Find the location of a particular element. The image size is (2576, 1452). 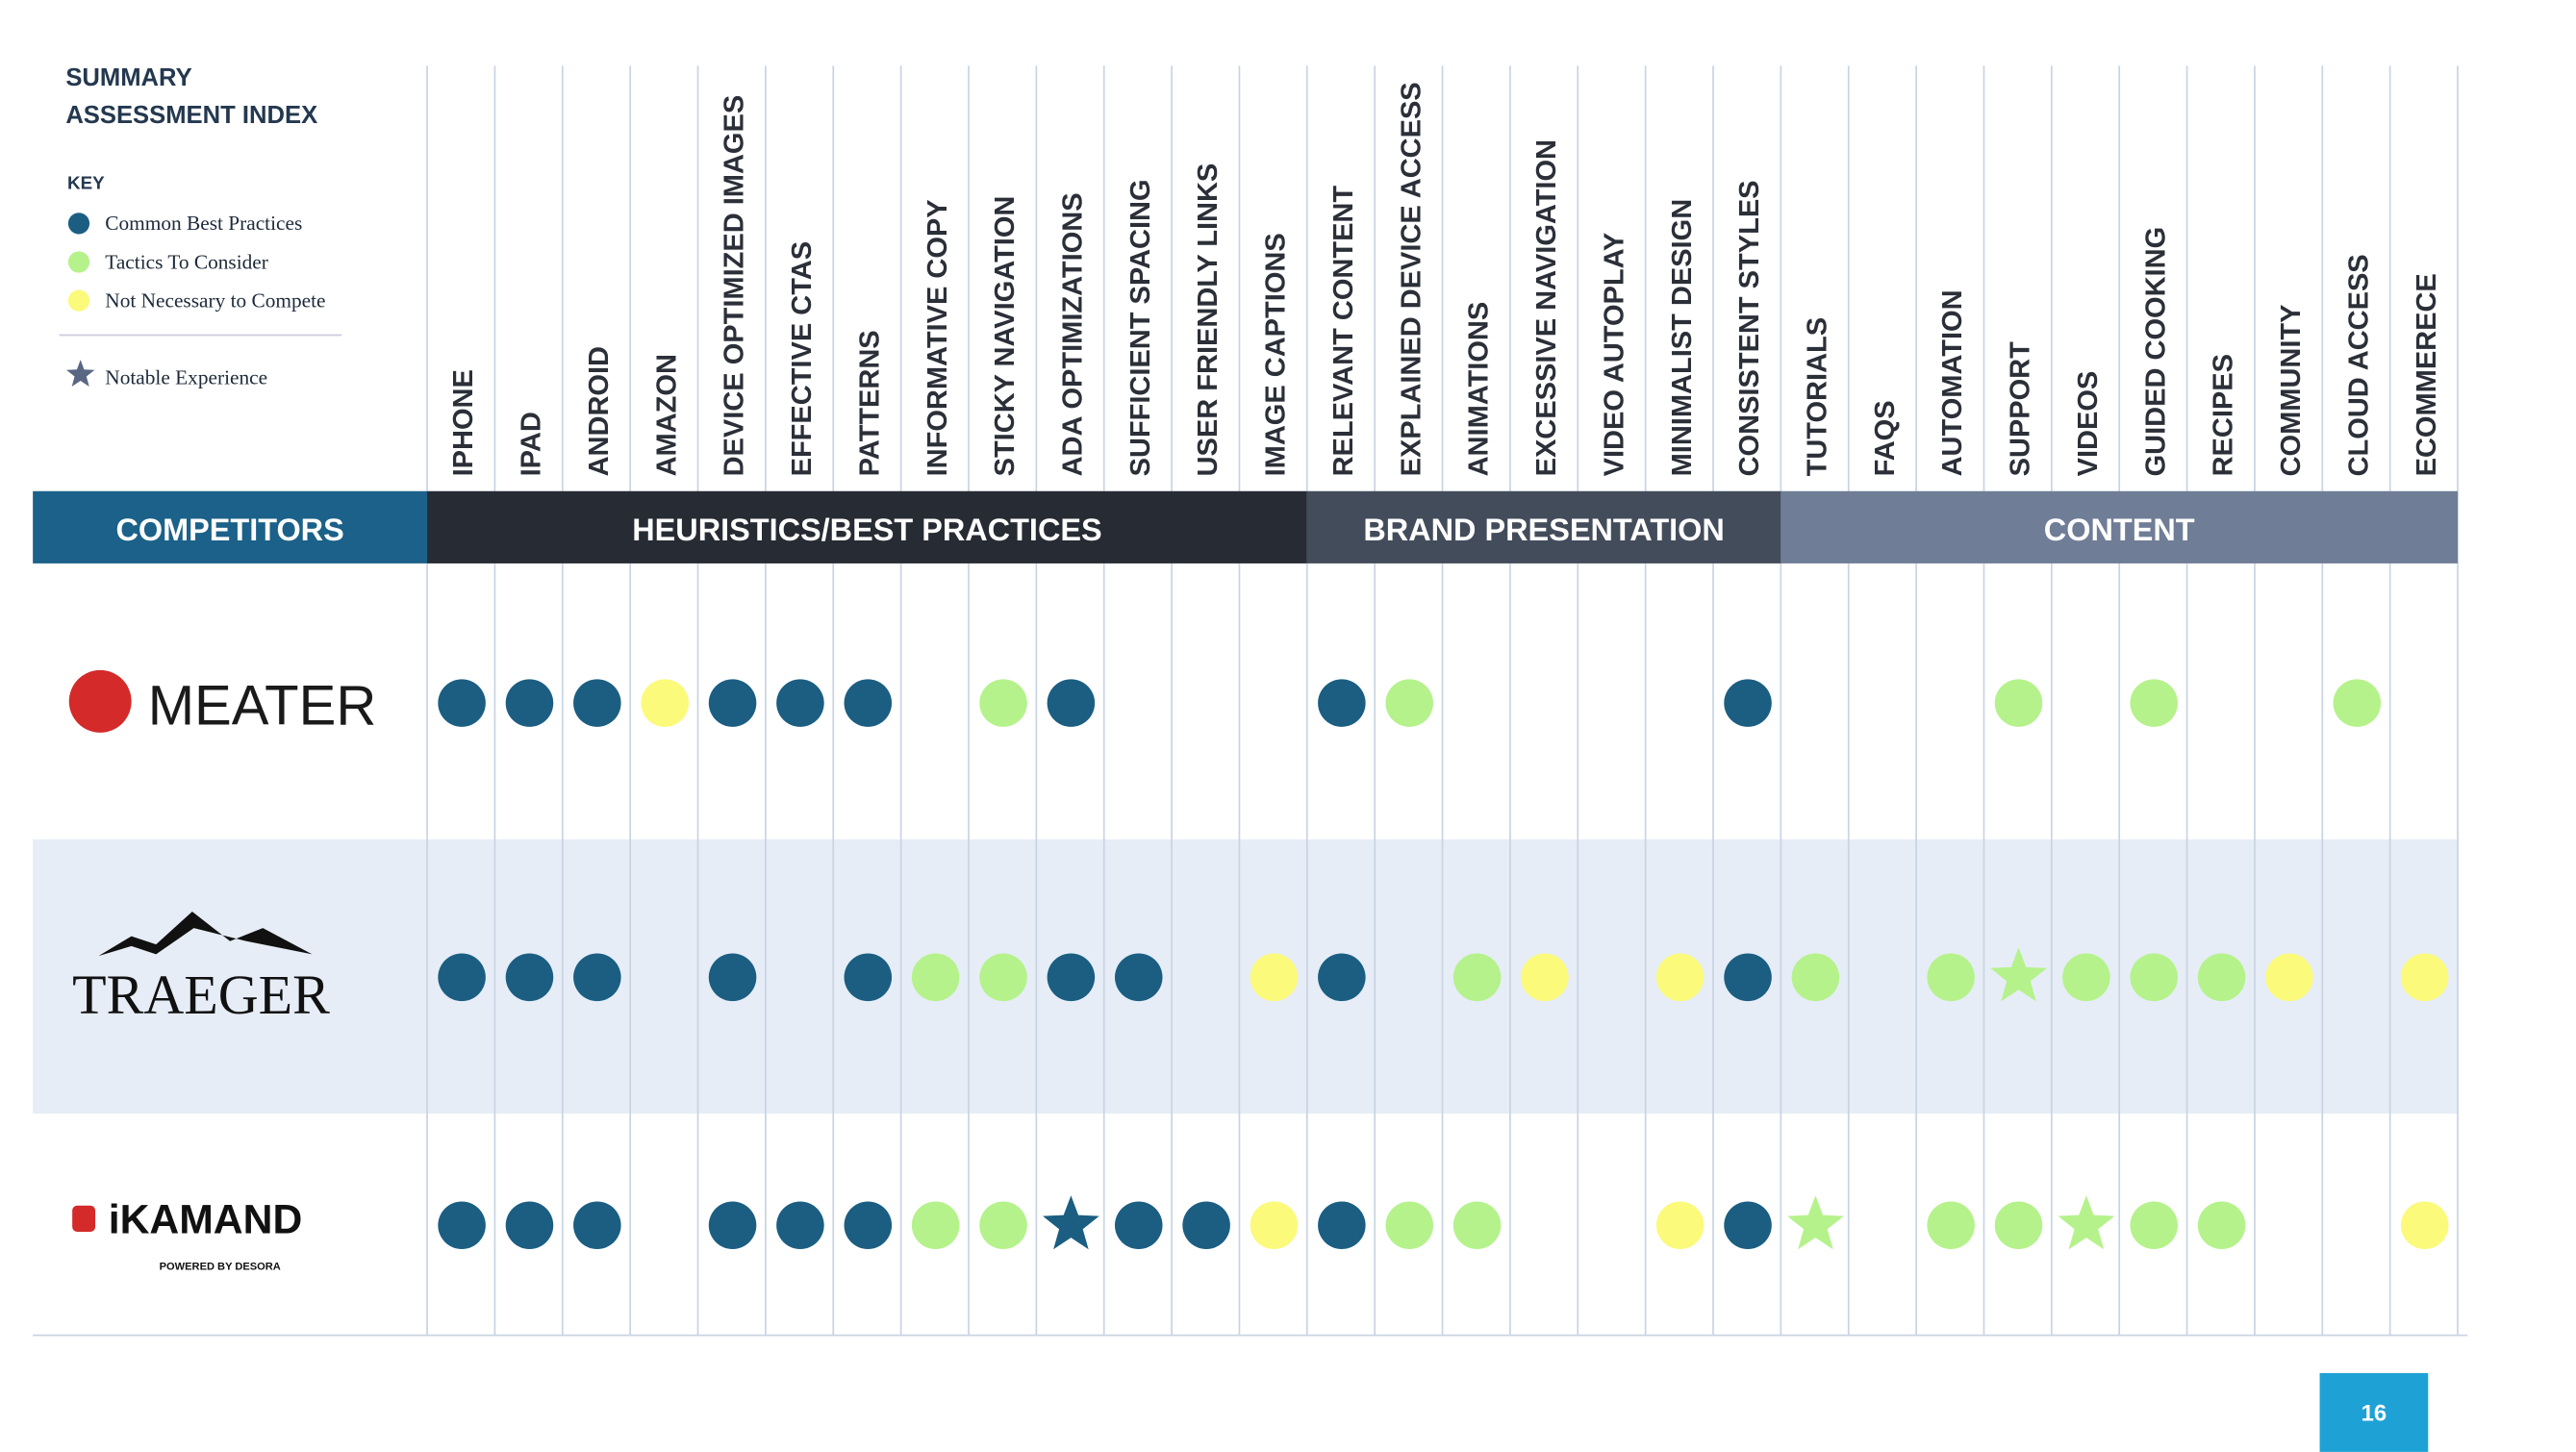

column-header: CLOUD ACCESS is located at coordinates (2358, 365).